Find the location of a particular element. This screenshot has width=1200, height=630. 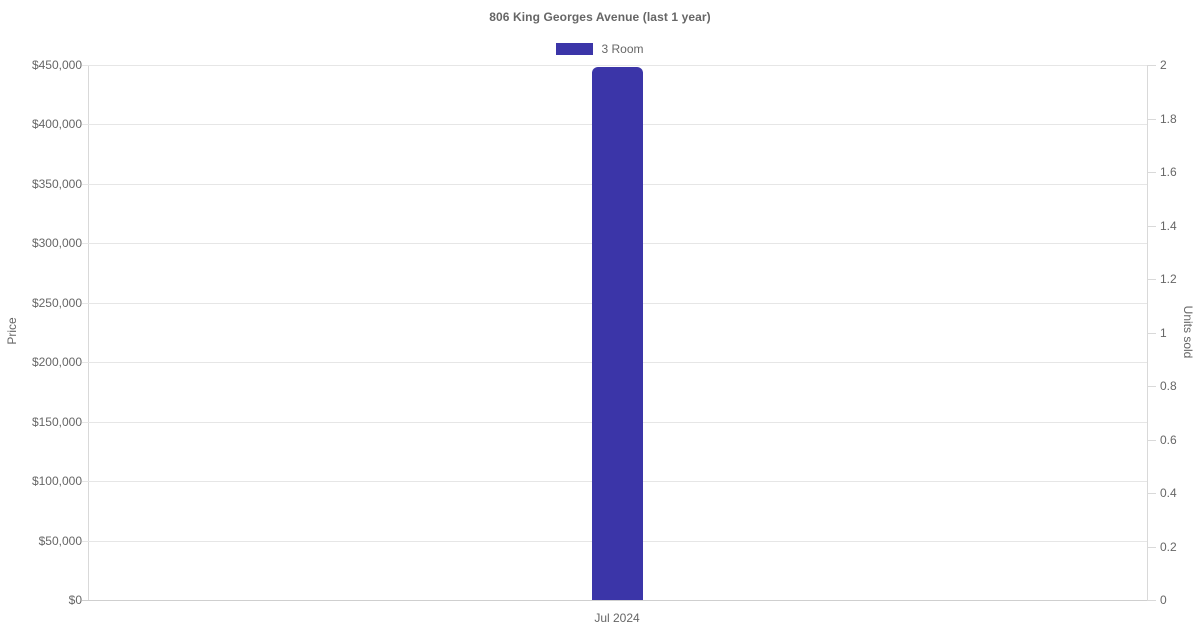

right-axis-tick-label: 0 is located at coordinates (1163, 600).